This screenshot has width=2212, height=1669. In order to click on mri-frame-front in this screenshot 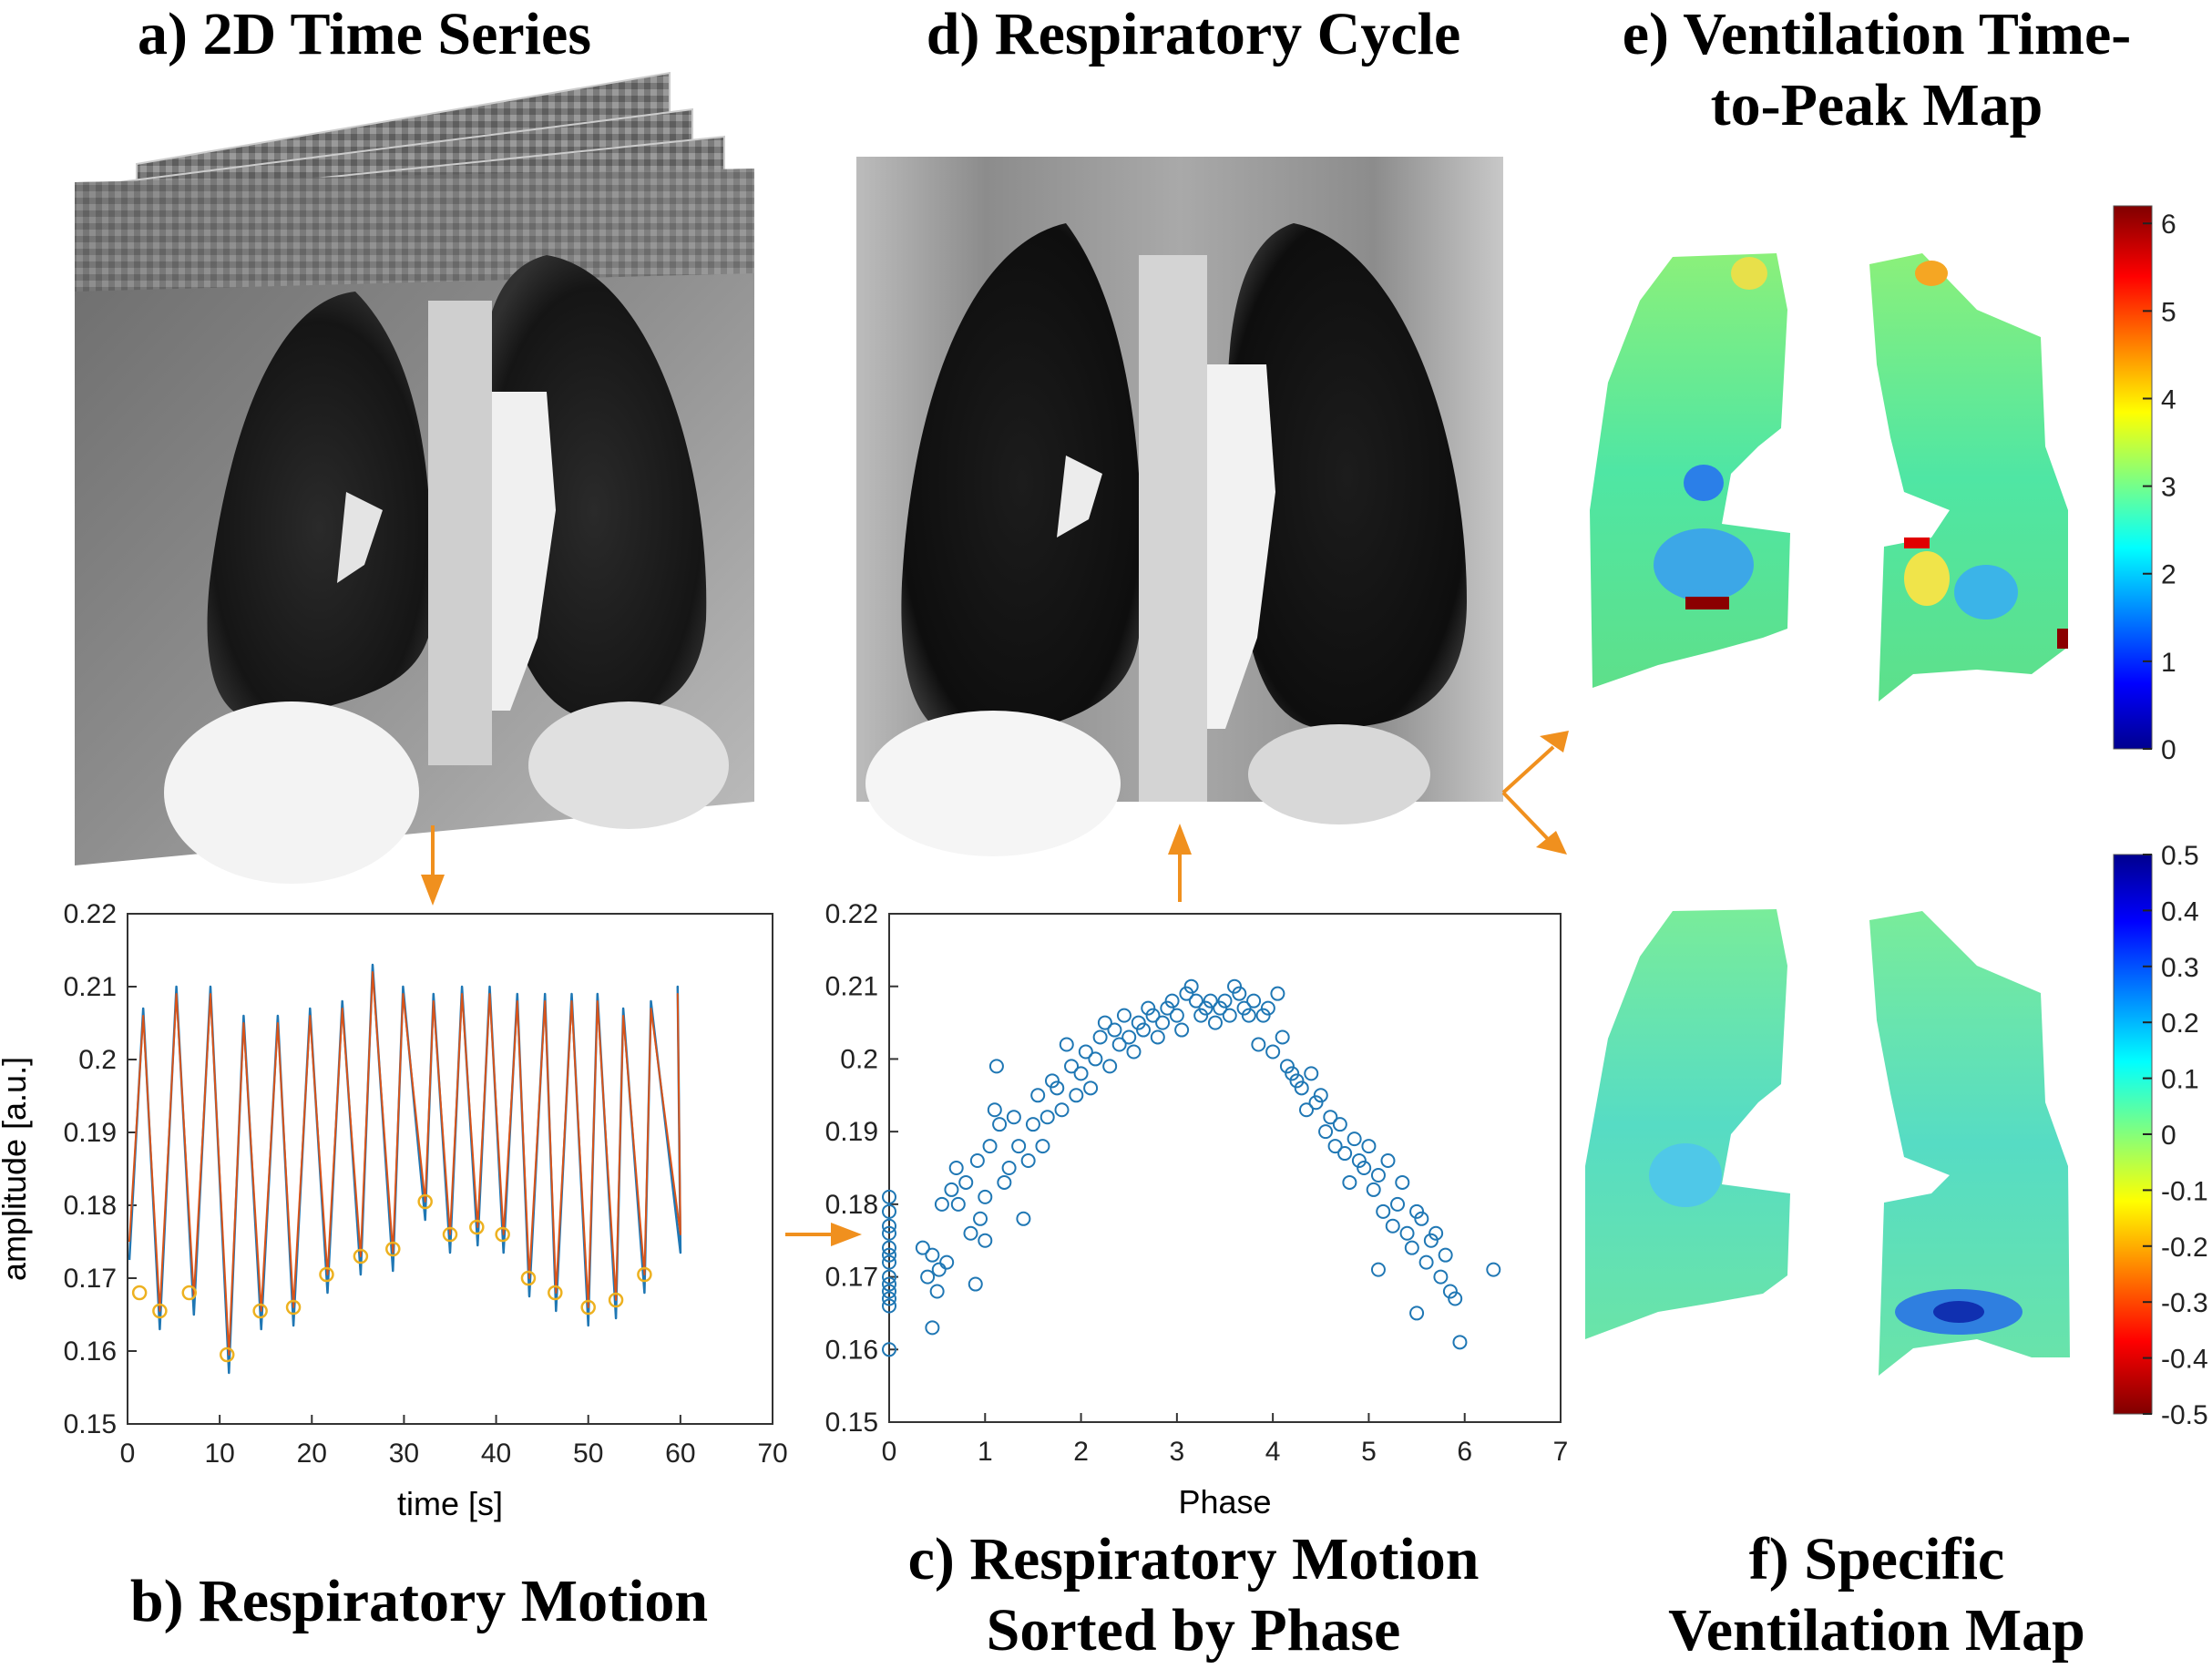, I will do `click(414, 526)`.